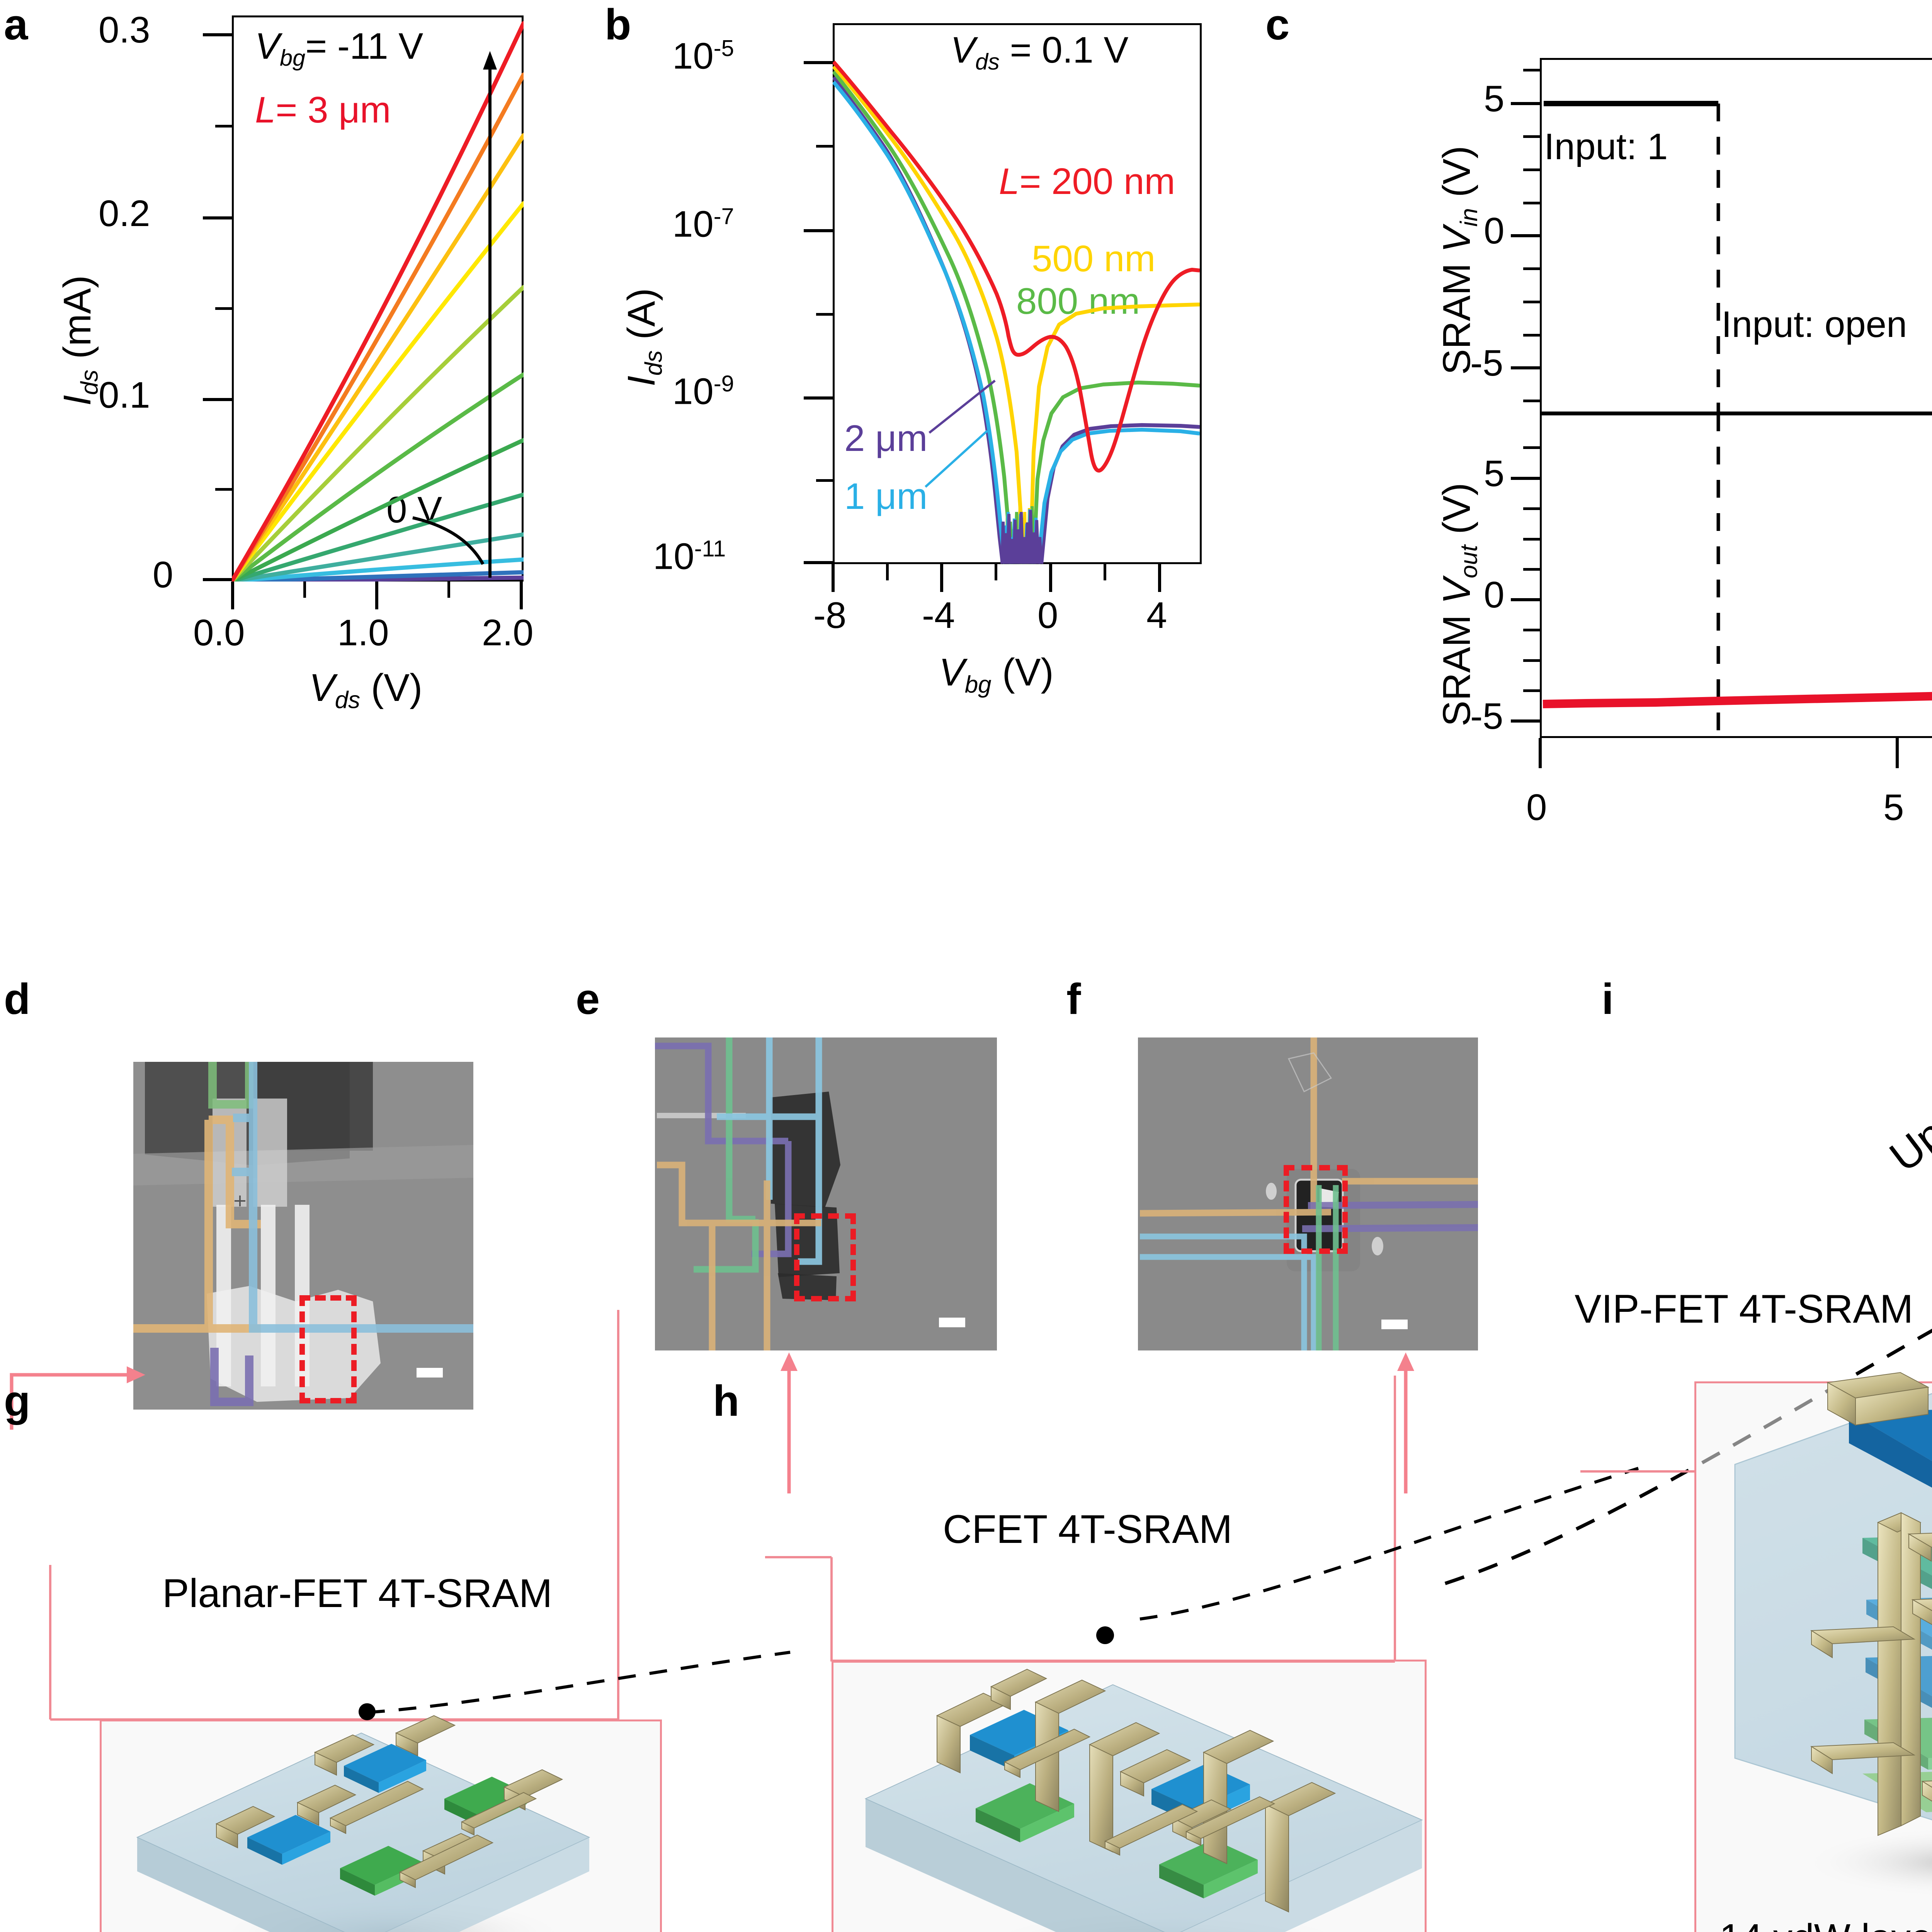 Image resolution: width=1932 pixels, height=1932 pixels. What do you see at coordinates (1308, 1193) in the screenshot?
I see `panel-f-sem-image` at bounding box center [1308, 1193].